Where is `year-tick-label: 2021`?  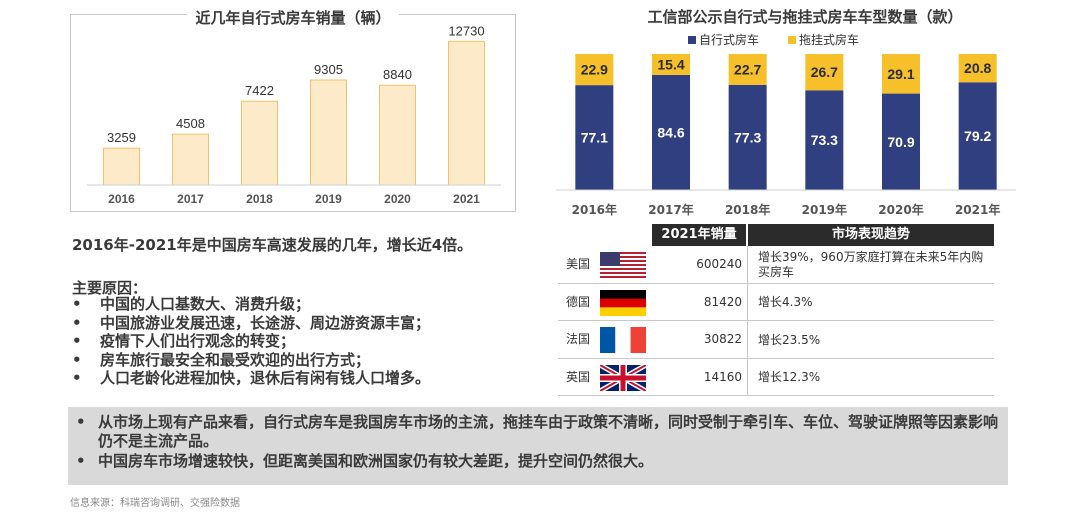 year-tick-label: 2021 is located at coordinates (466, 199).